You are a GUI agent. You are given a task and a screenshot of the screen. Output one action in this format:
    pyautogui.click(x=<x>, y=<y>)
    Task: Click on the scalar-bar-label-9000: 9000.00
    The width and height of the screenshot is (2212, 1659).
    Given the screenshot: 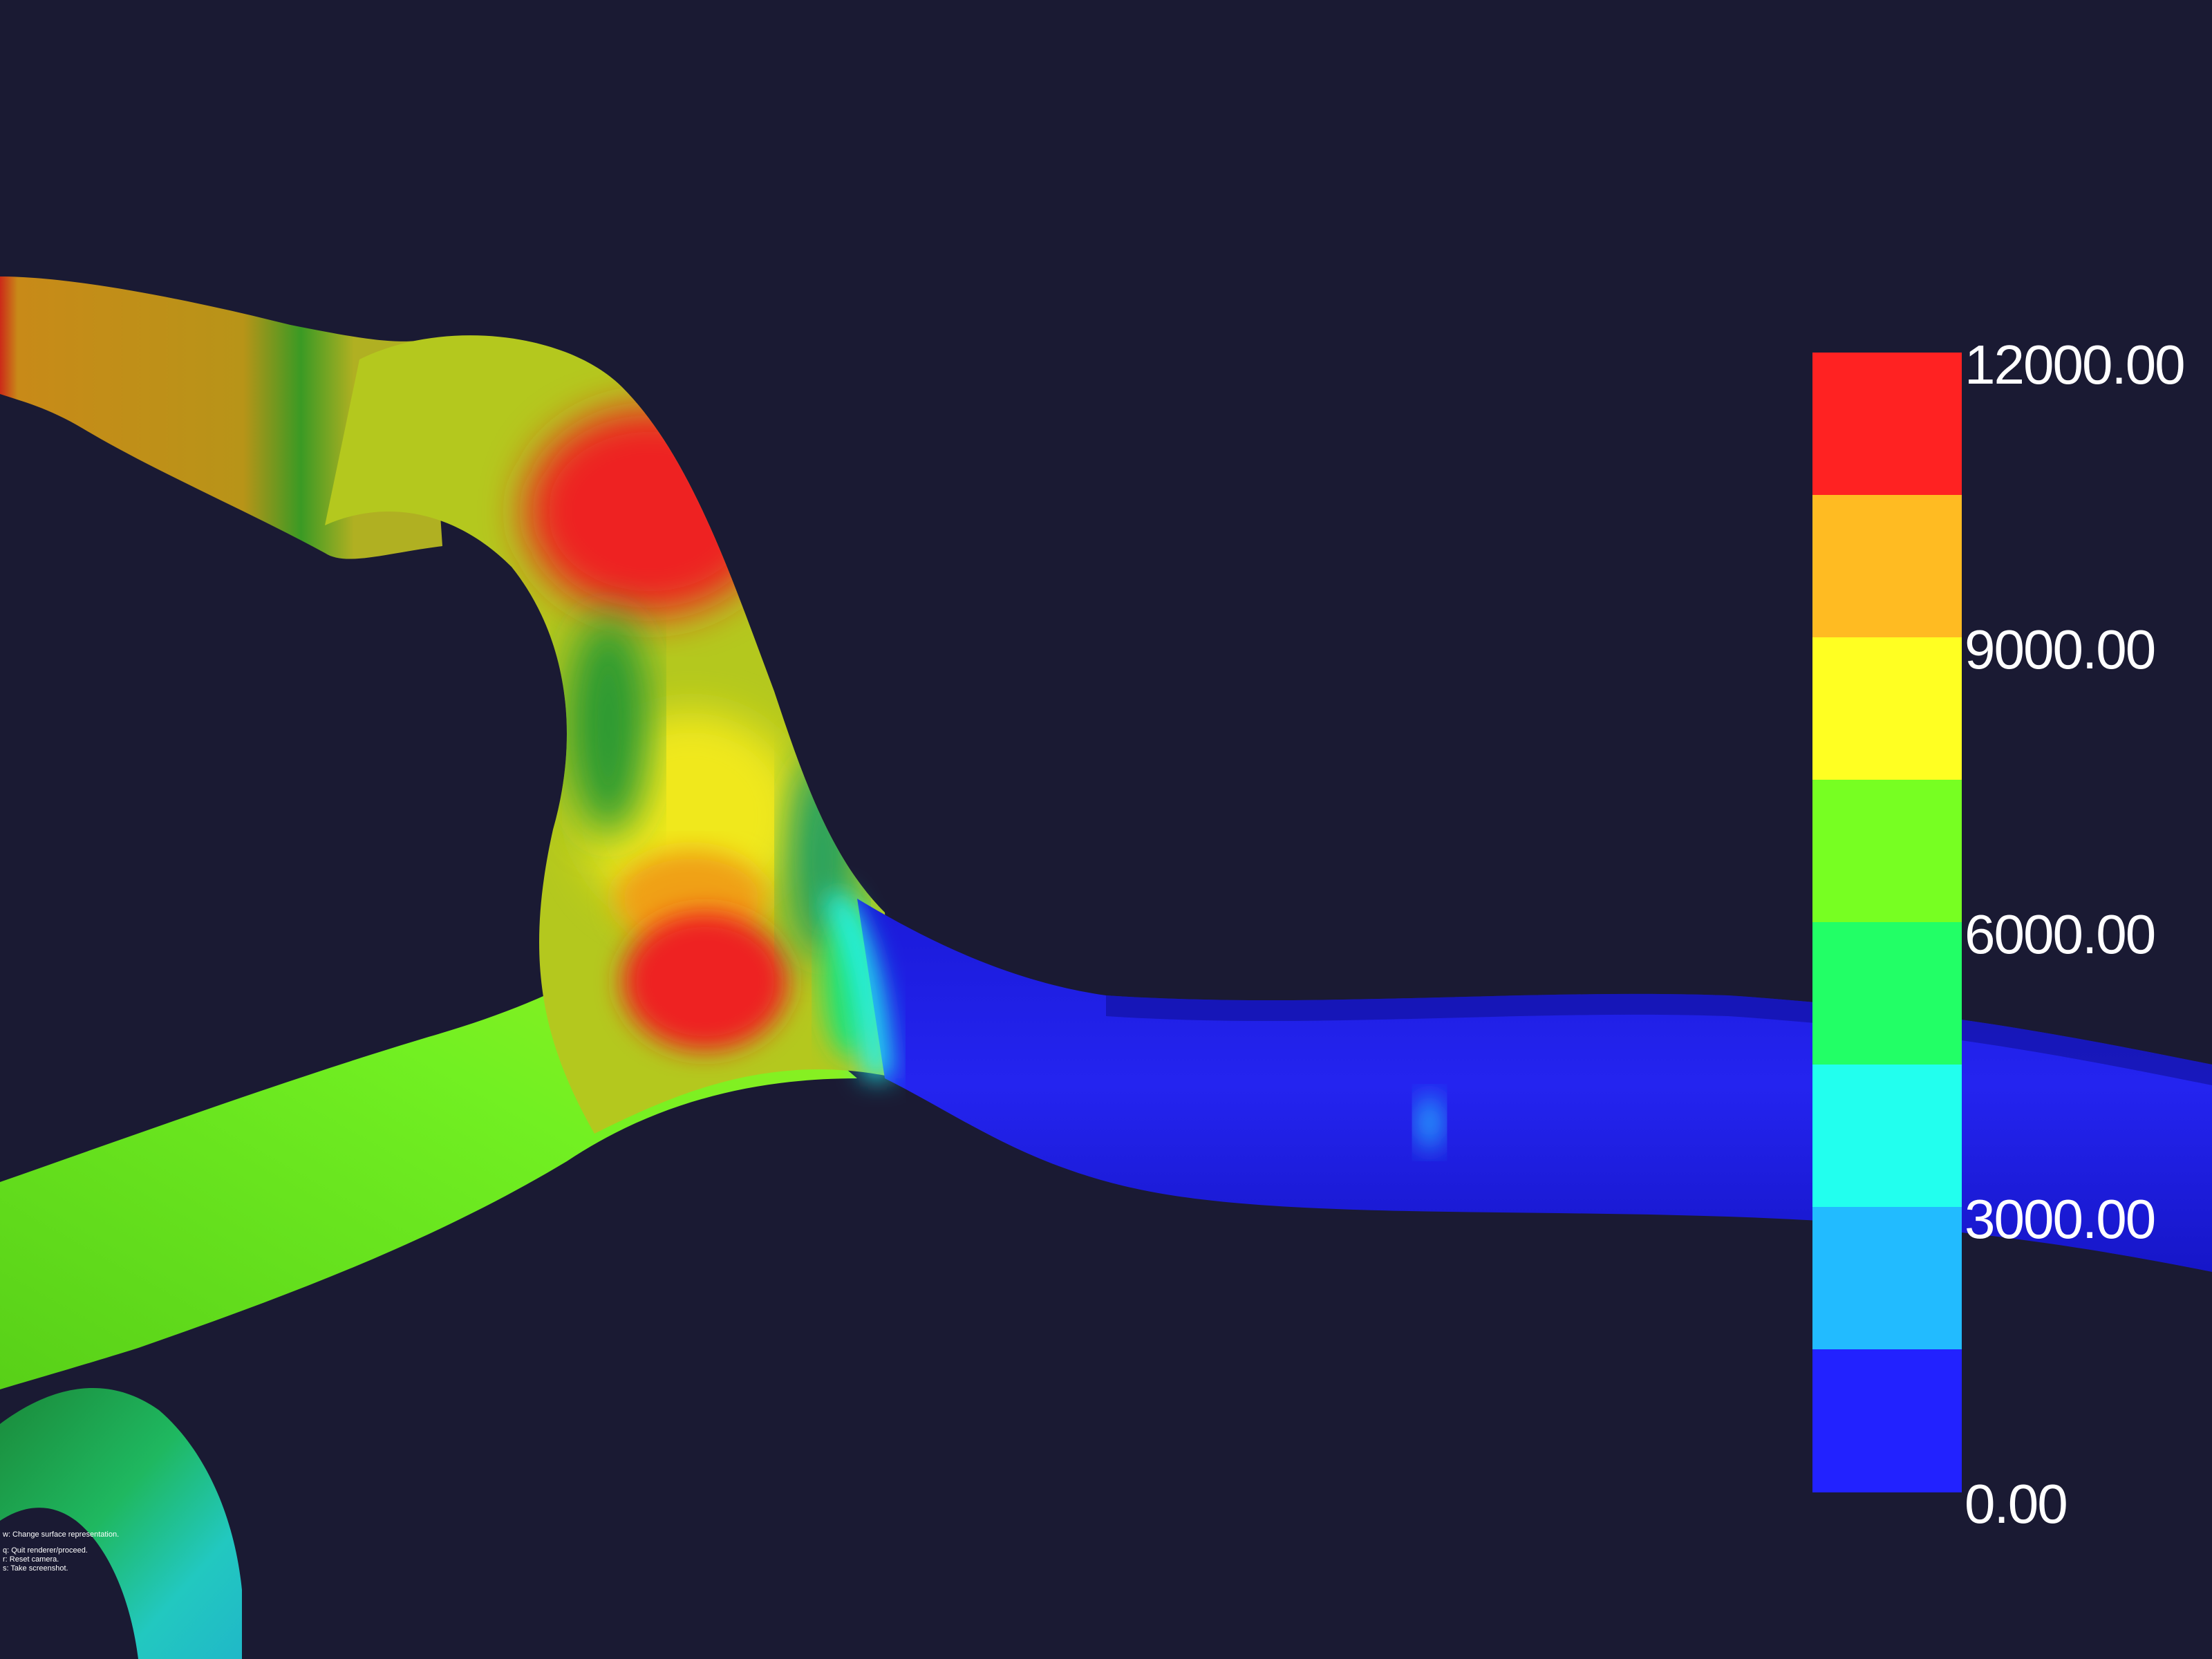 What is the action you would take?
    pyautogui.click(x=2060, y=650)
    